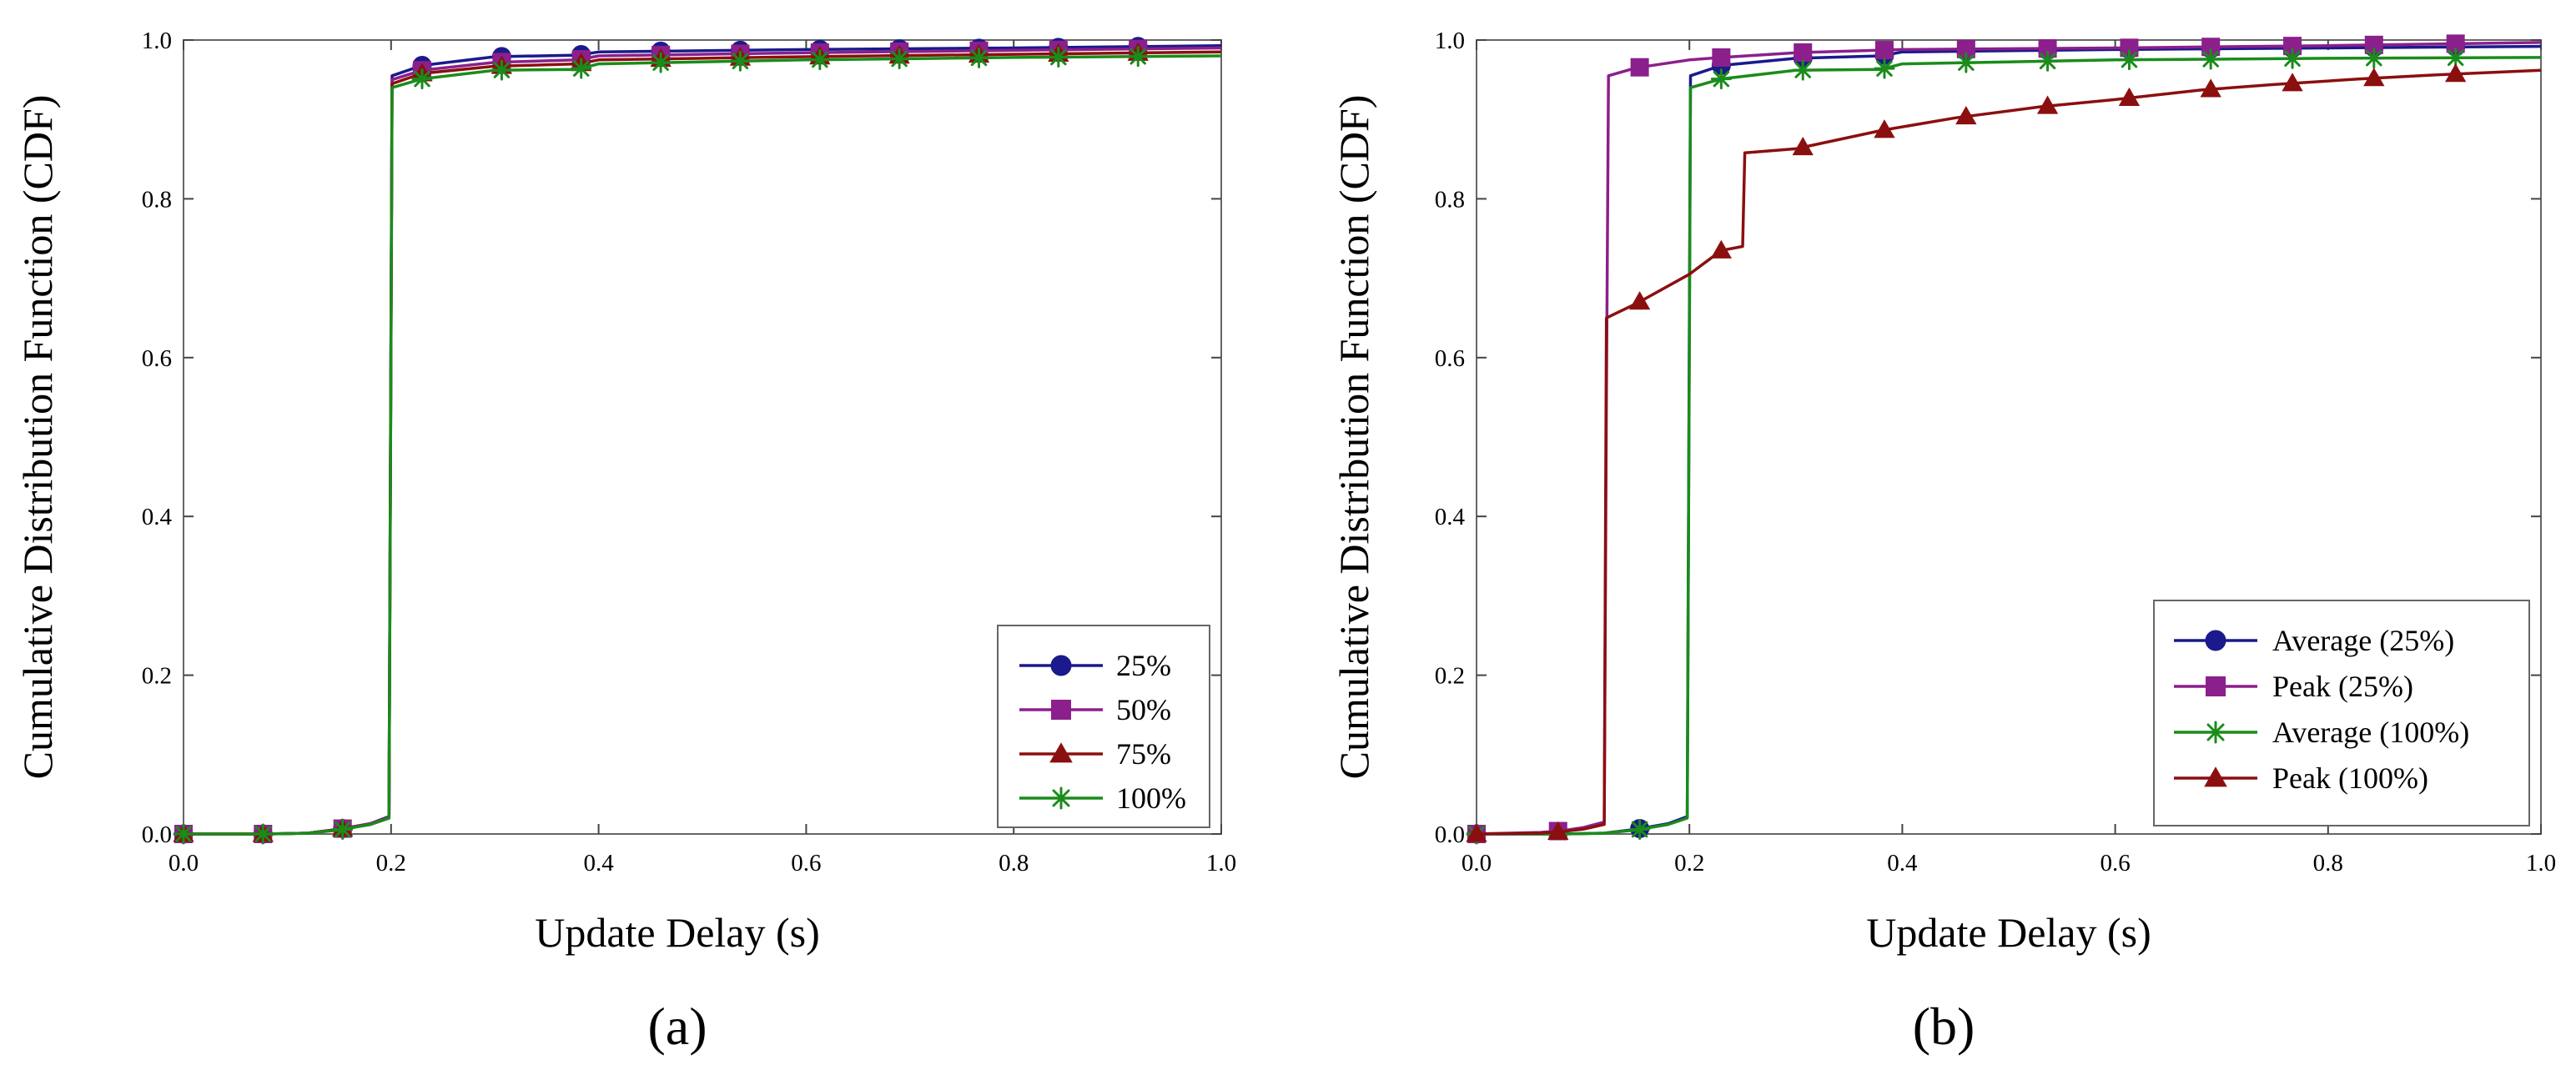  Describe the element at coordinates (1143, 709) in the screenshot. I see `legend-label: 50%` at that location.